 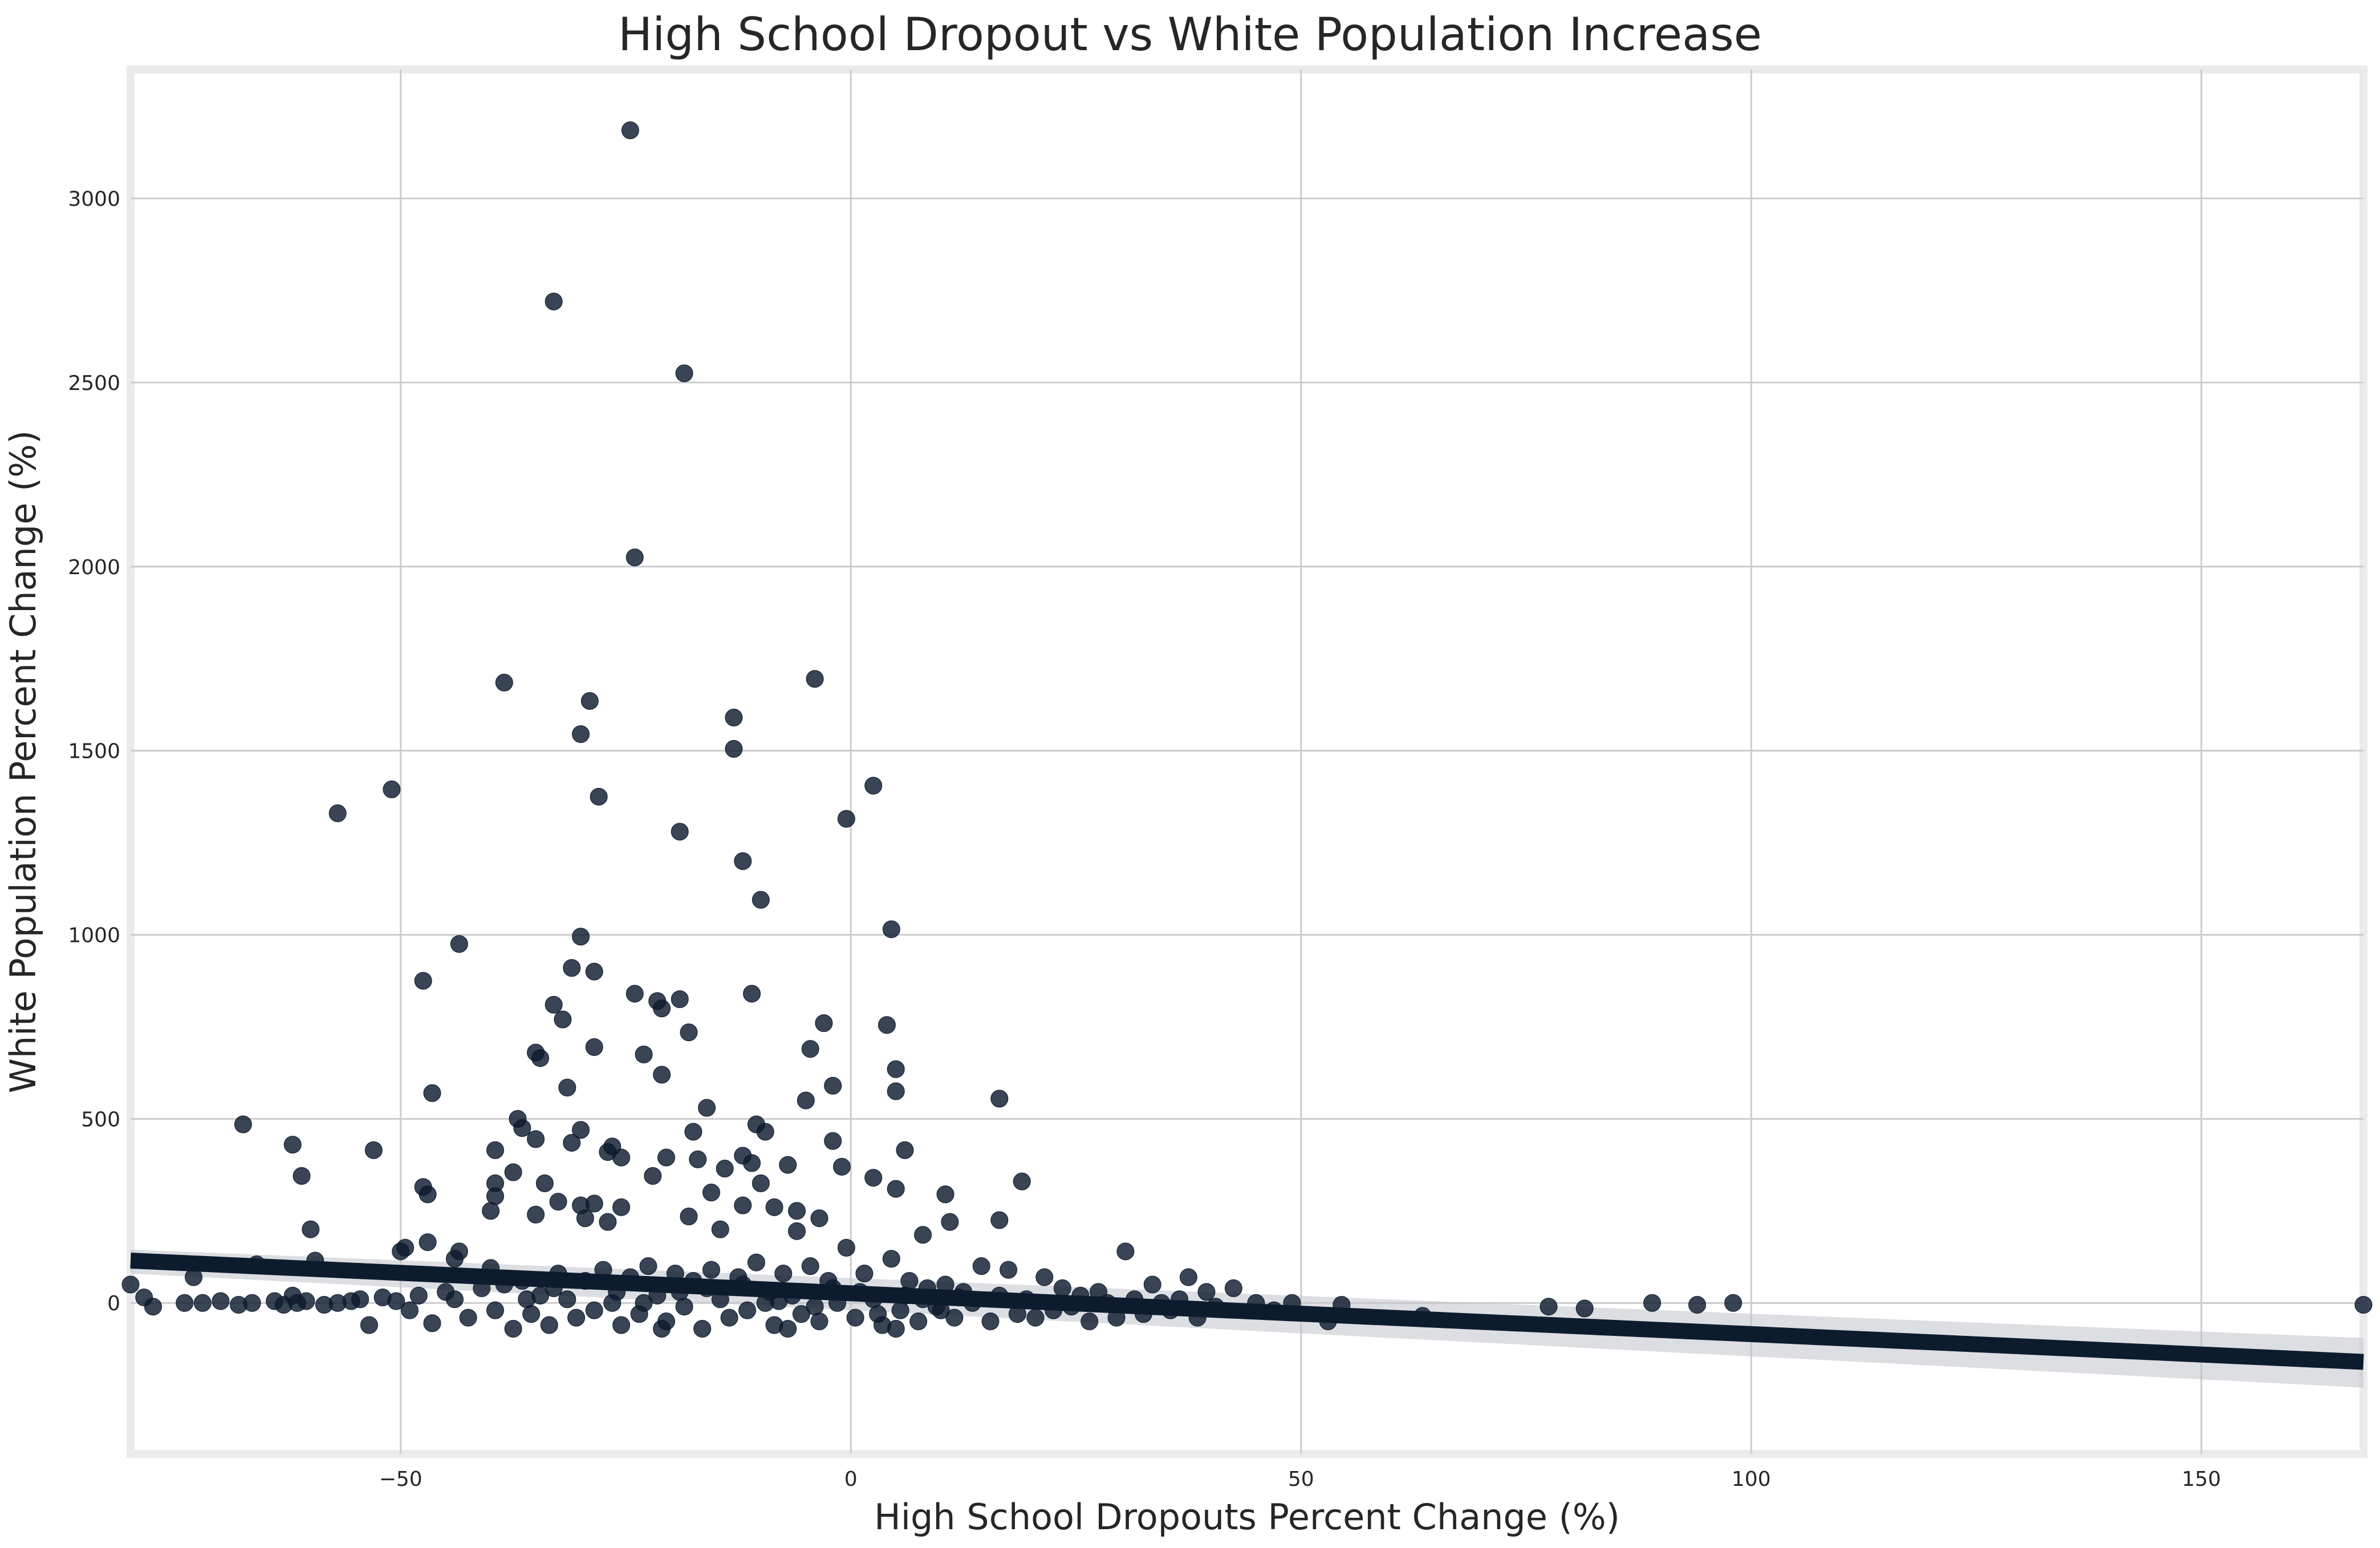 I want to click on regression-layer, so click(x=1247, y=1311).